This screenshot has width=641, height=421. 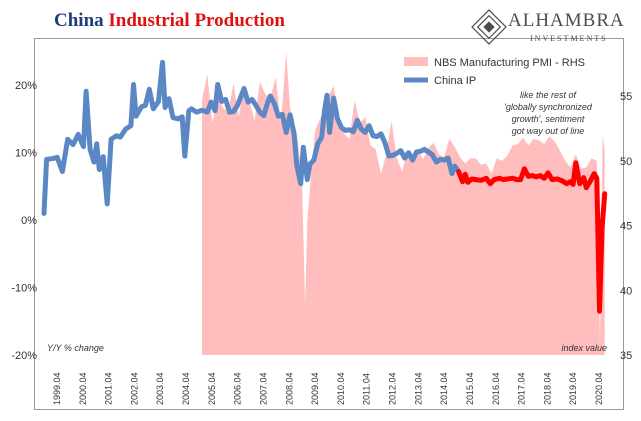 I want to click on x-axis-tick-label: 2011.04, so click(x=367, y=389).